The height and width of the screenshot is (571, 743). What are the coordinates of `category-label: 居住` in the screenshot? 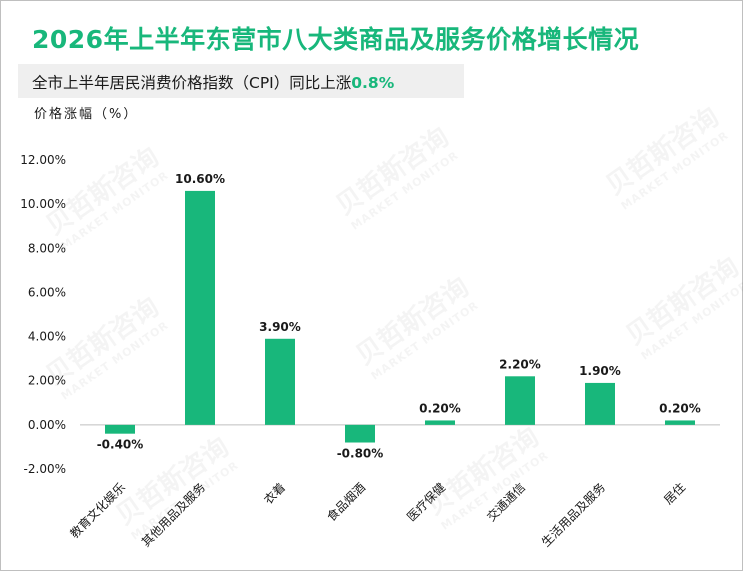 It's located at (674, 493).